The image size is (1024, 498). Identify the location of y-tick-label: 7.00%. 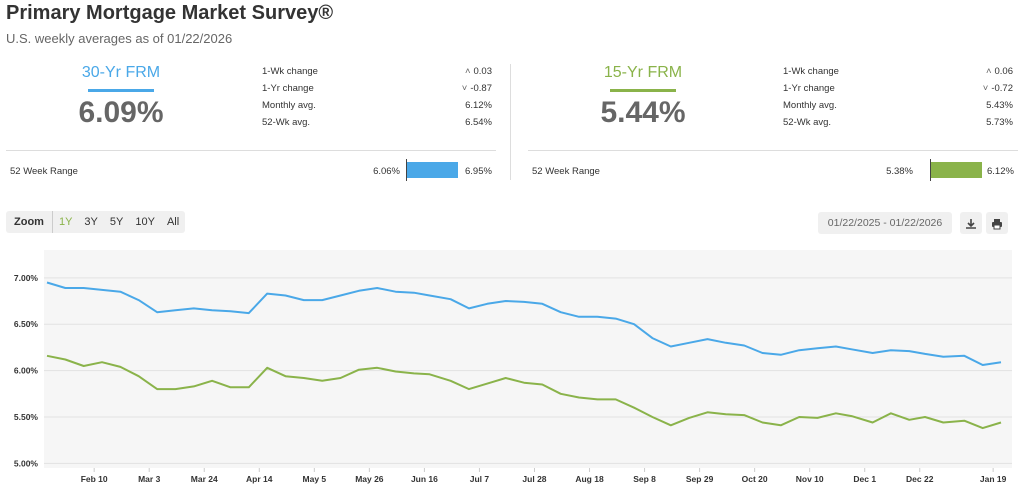
(26, 278).